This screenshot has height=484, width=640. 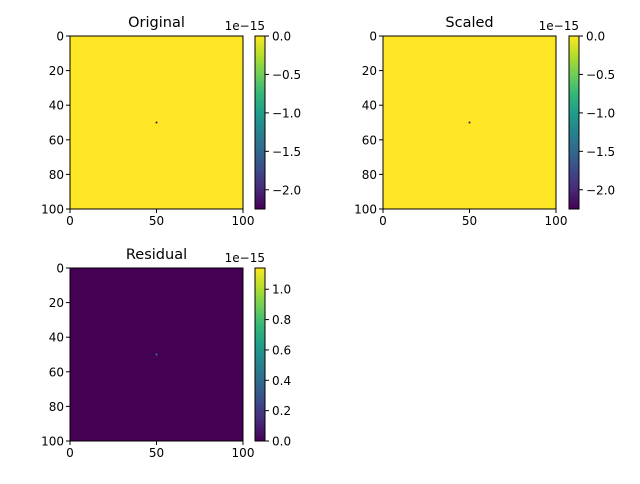 I want to click on colorbar-tick-label: 0.4, so click(x=281, y=381).